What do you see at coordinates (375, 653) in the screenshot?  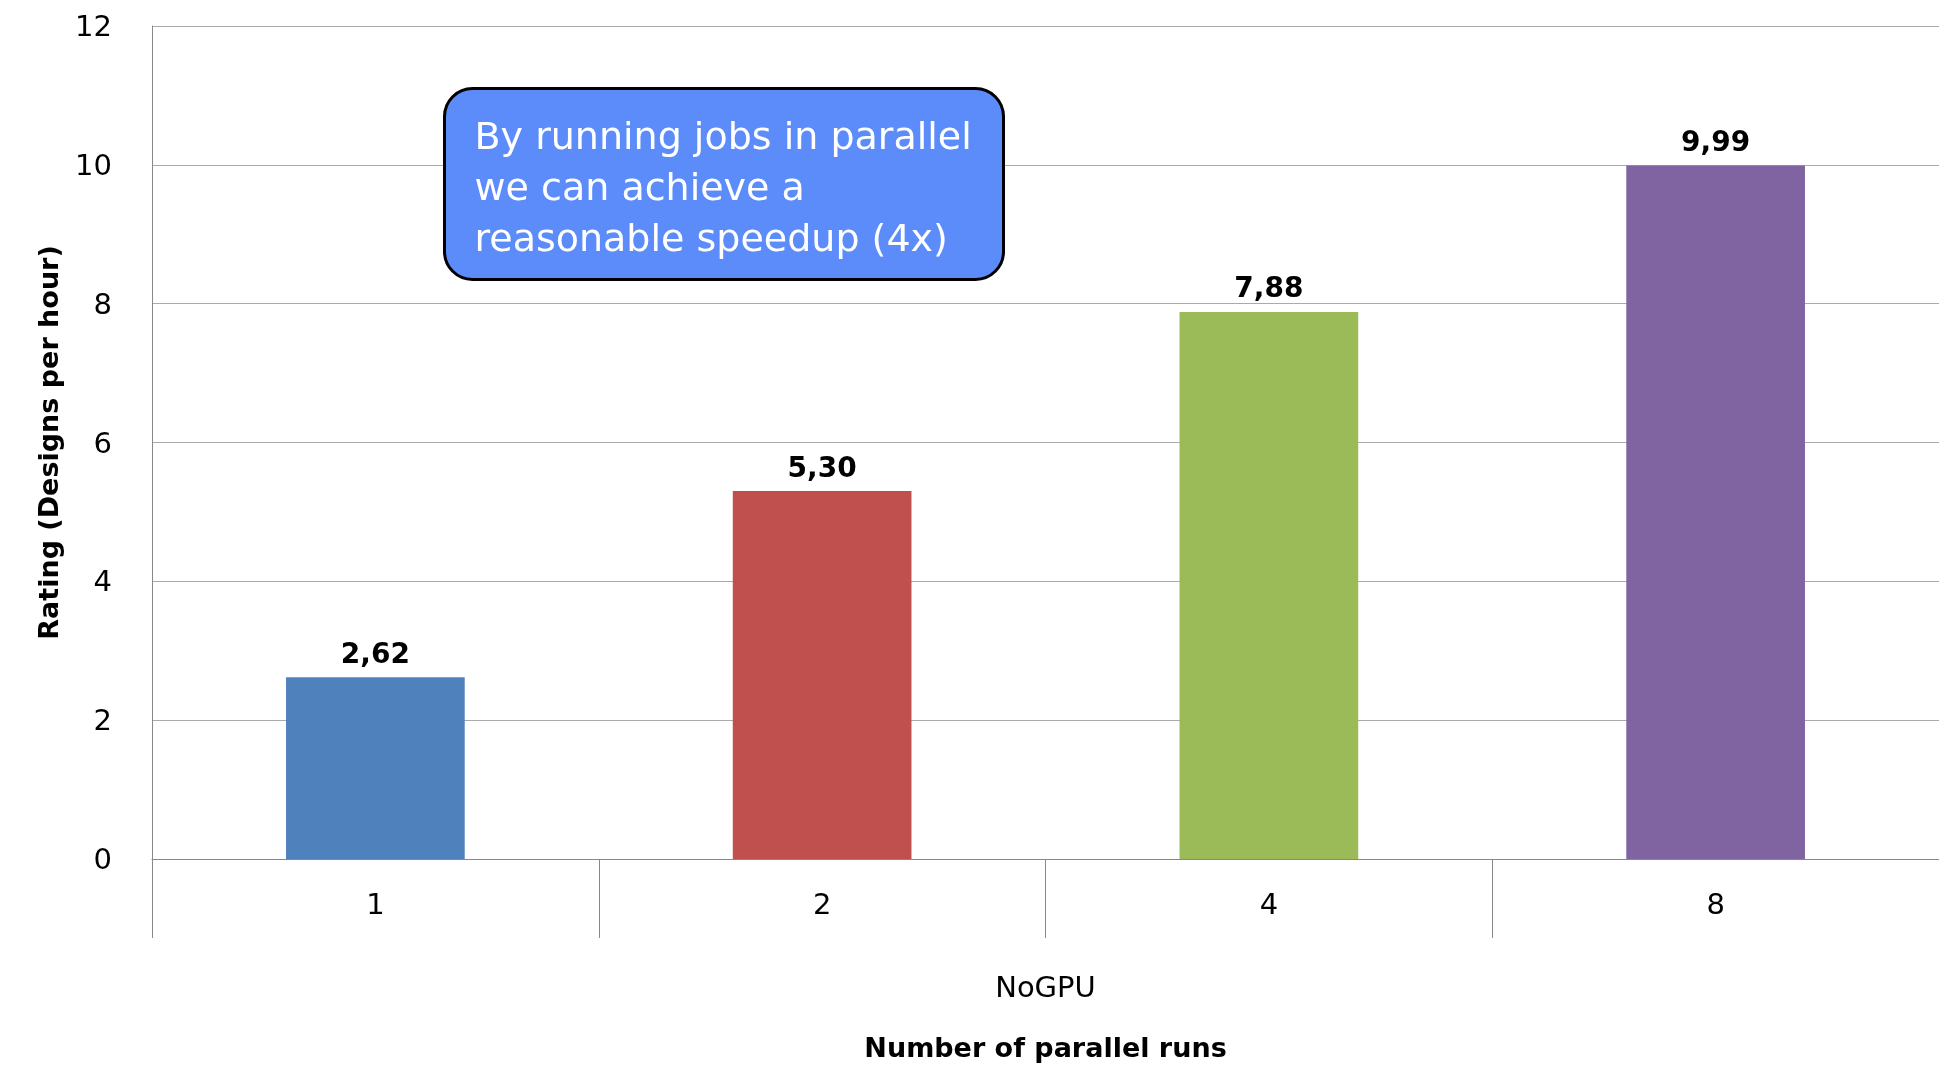 I see `data-label: 2,62` at bounding box center [375, 653].